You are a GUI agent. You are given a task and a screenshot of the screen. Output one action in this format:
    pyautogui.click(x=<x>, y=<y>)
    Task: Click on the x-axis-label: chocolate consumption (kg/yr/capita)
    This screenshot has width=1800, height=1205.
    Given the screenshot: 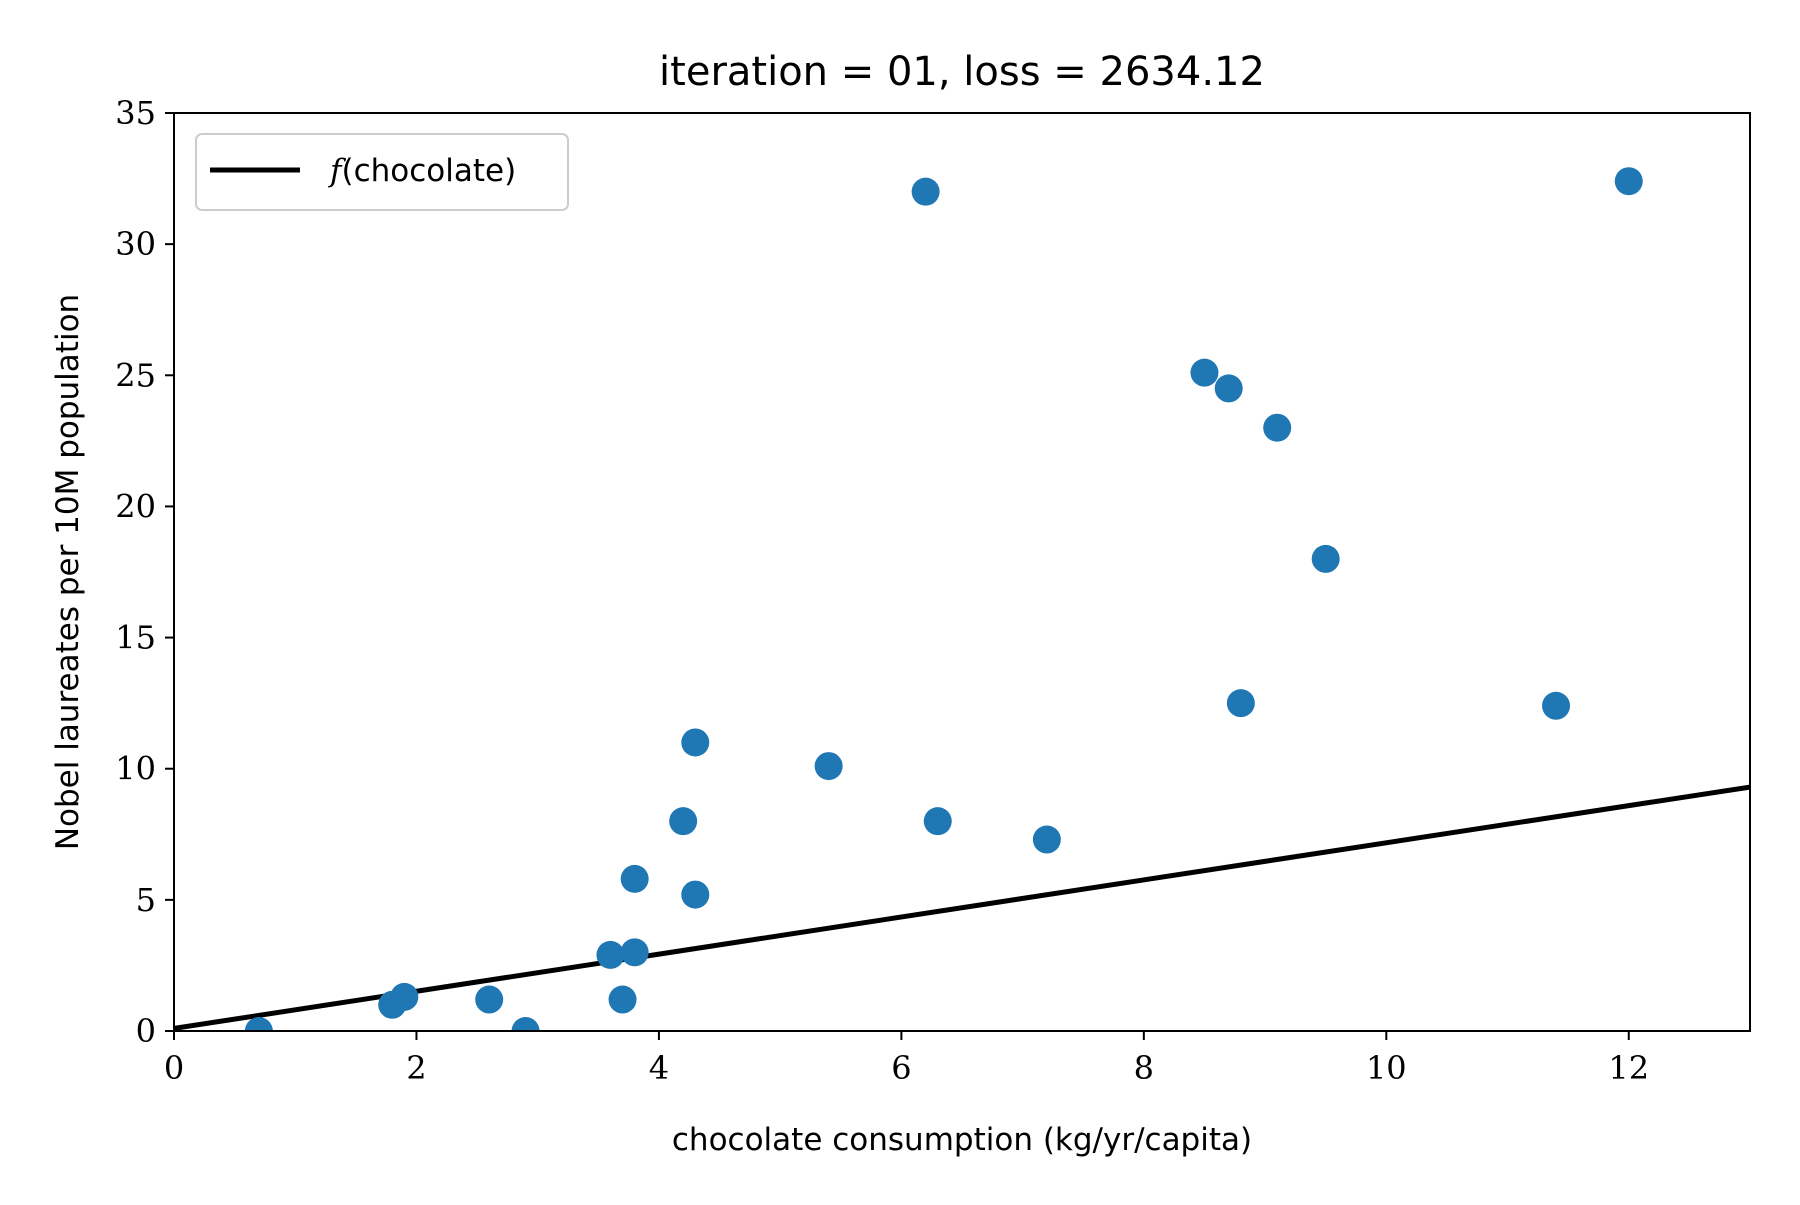 What is the action you would take?
    pyautogui.click(x=962, y=1140)
    